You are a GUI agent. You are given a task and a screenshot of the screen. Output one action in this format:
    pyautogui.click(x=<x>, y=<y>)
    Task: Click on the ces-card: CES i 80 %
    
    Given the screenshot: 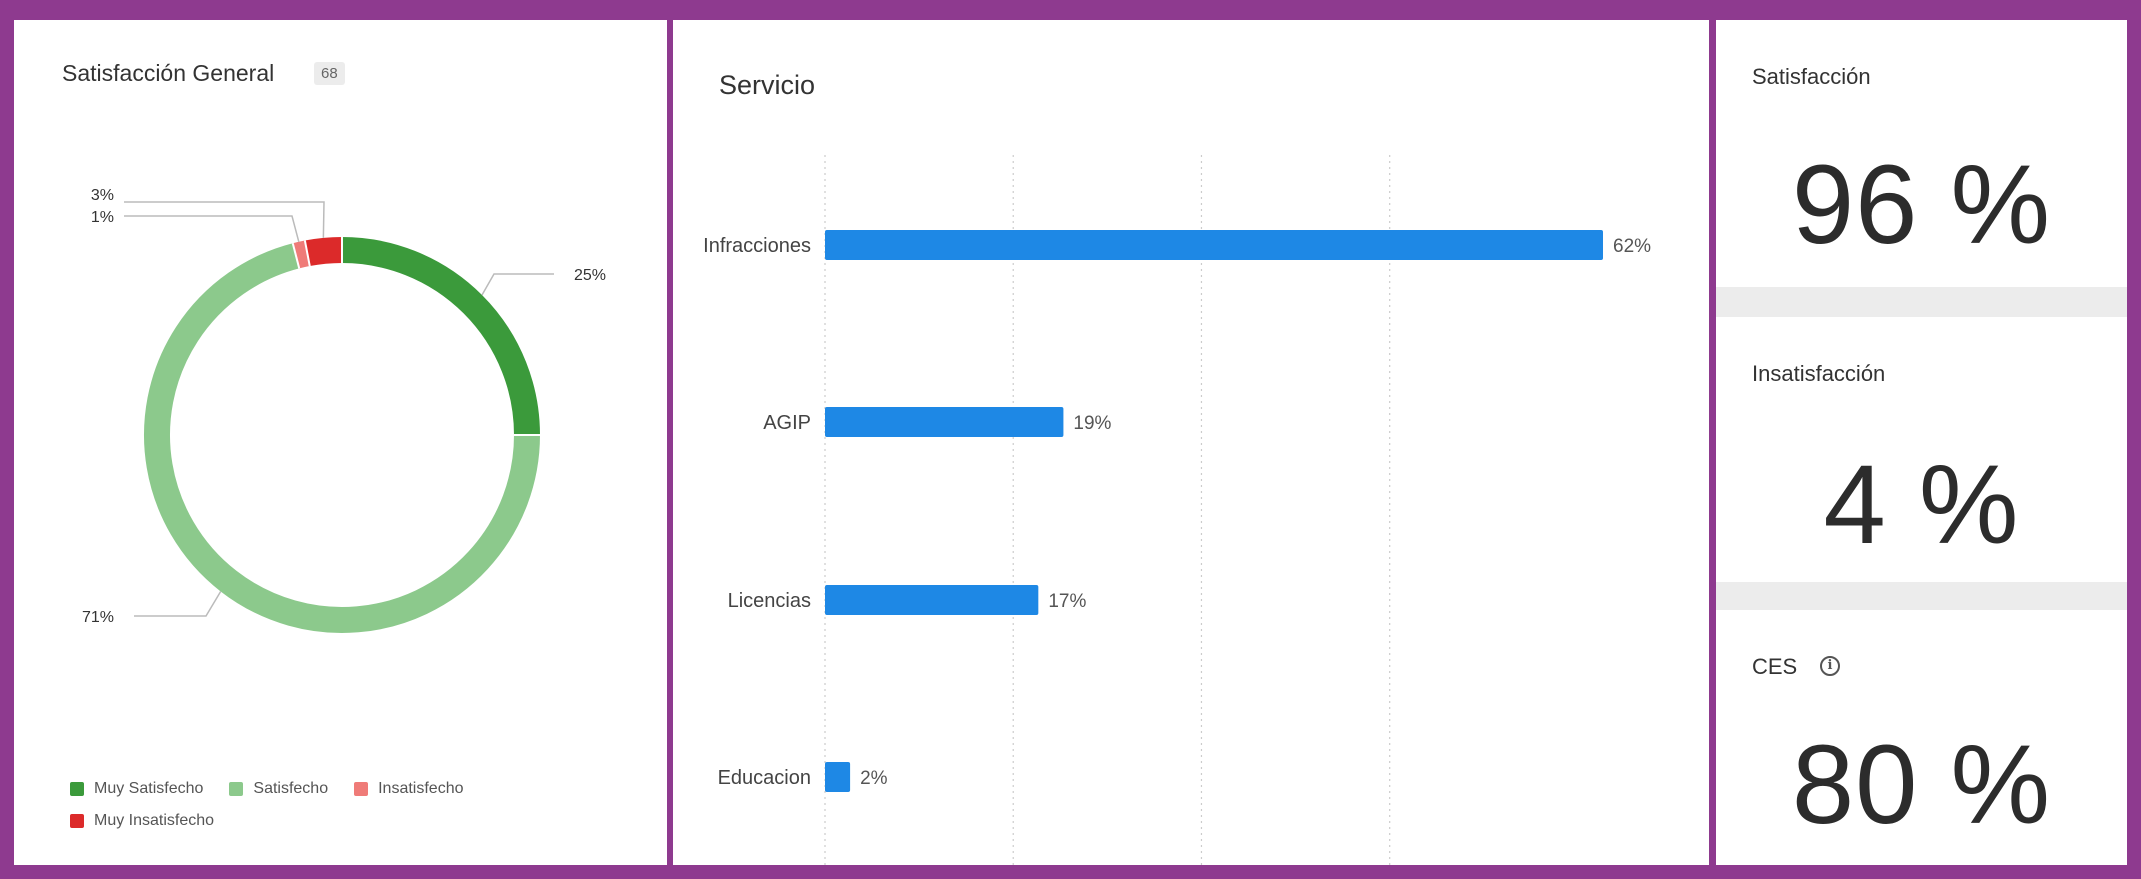 What is the action you would take?
    pyautogui.click(x=1921, y=737)
    